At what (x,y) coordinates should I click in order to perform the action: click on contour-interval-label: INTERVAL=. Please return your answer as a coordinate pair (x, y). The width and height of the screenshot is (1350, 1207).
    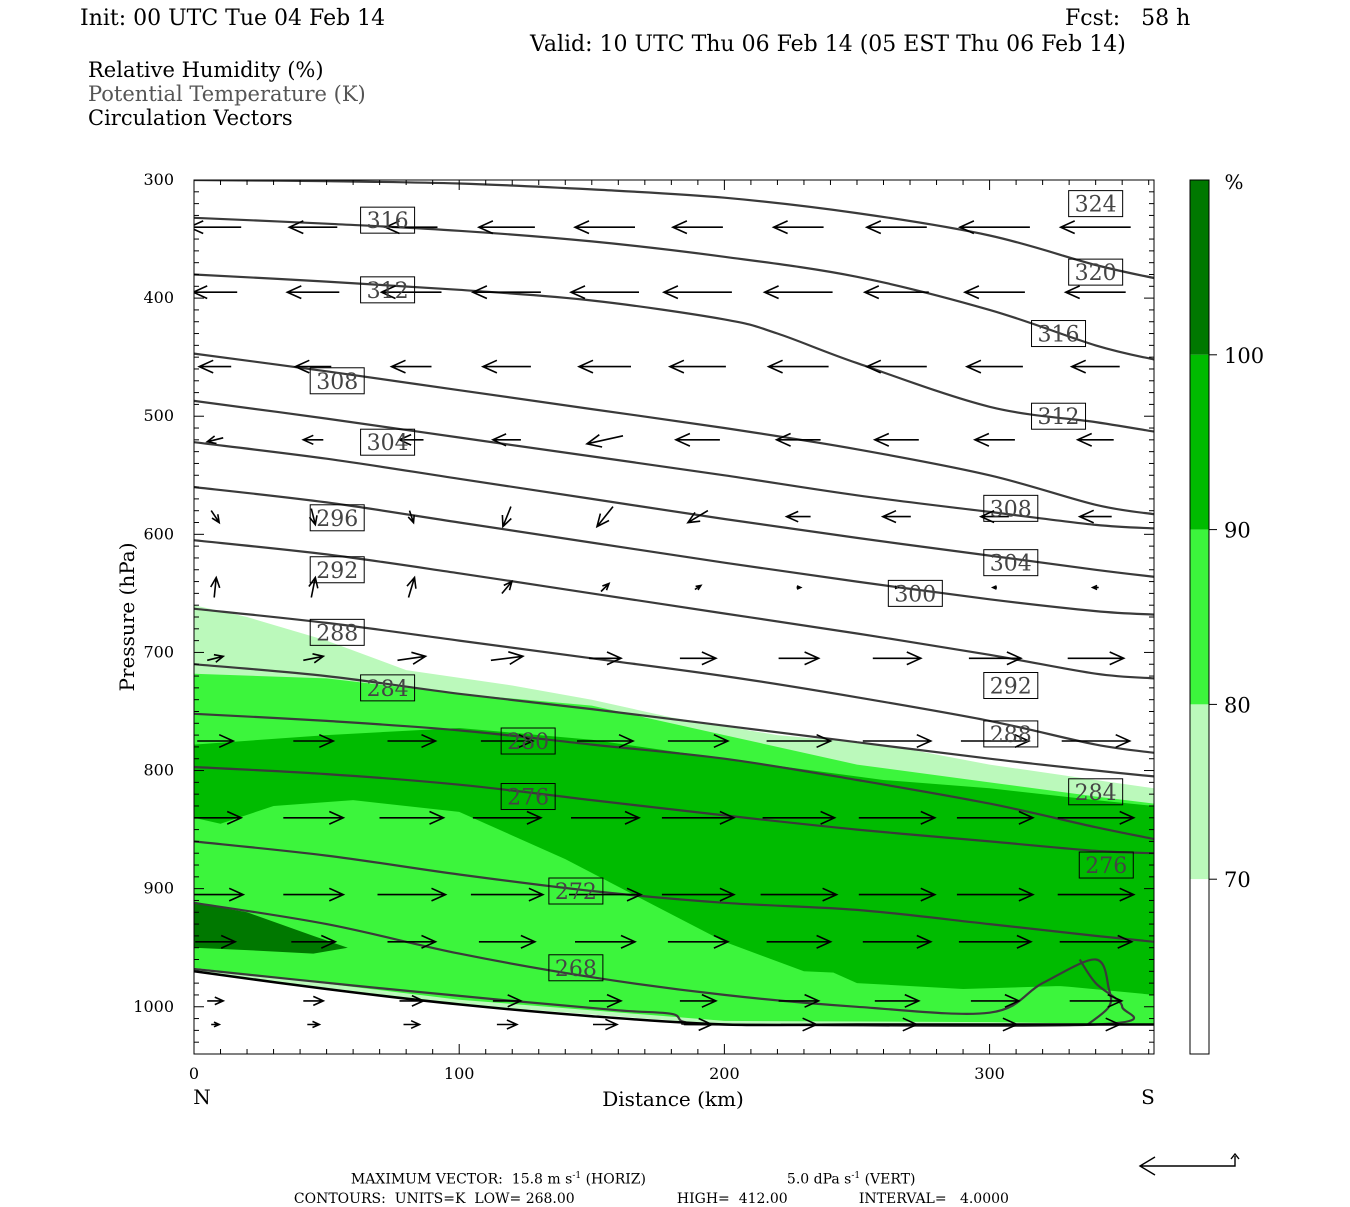
    Looking at the image, I should click on (902, 1199).